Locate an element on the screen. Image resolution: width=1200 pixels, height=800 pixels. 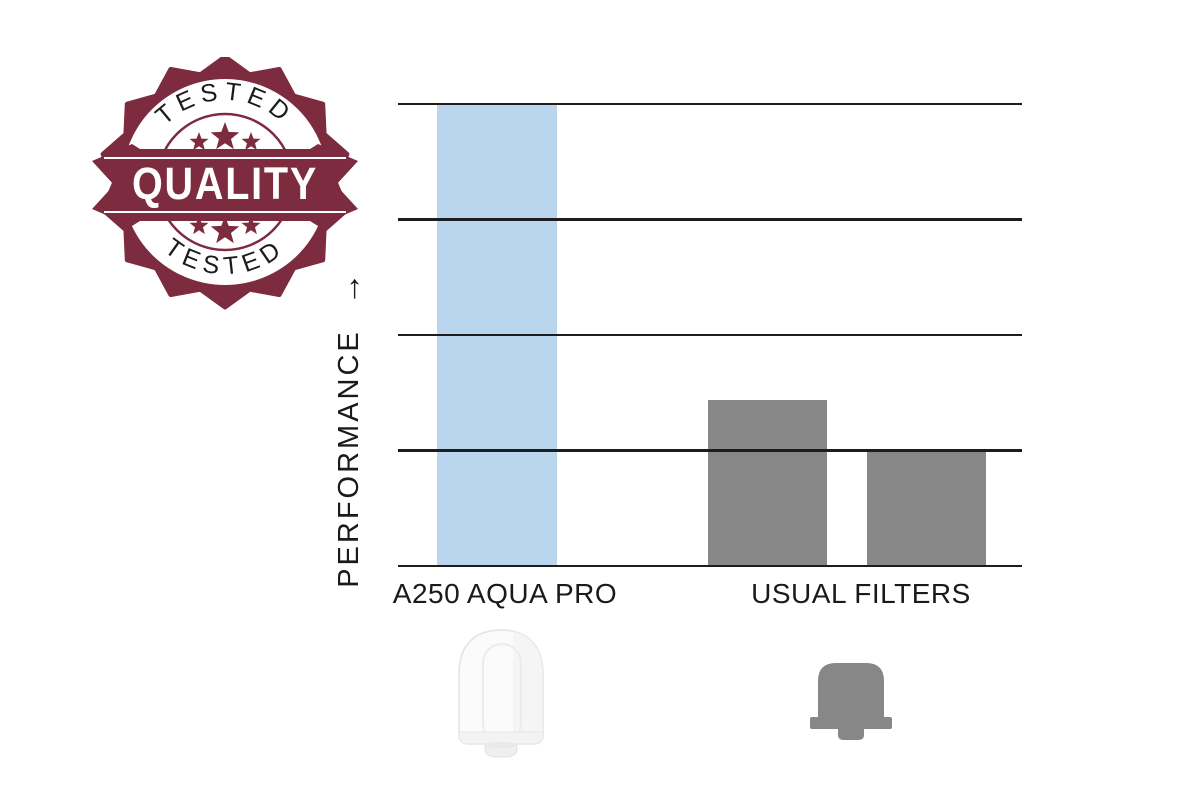
y-axis-label-text: PERFORMANCE is located at coordinates (348, 458).